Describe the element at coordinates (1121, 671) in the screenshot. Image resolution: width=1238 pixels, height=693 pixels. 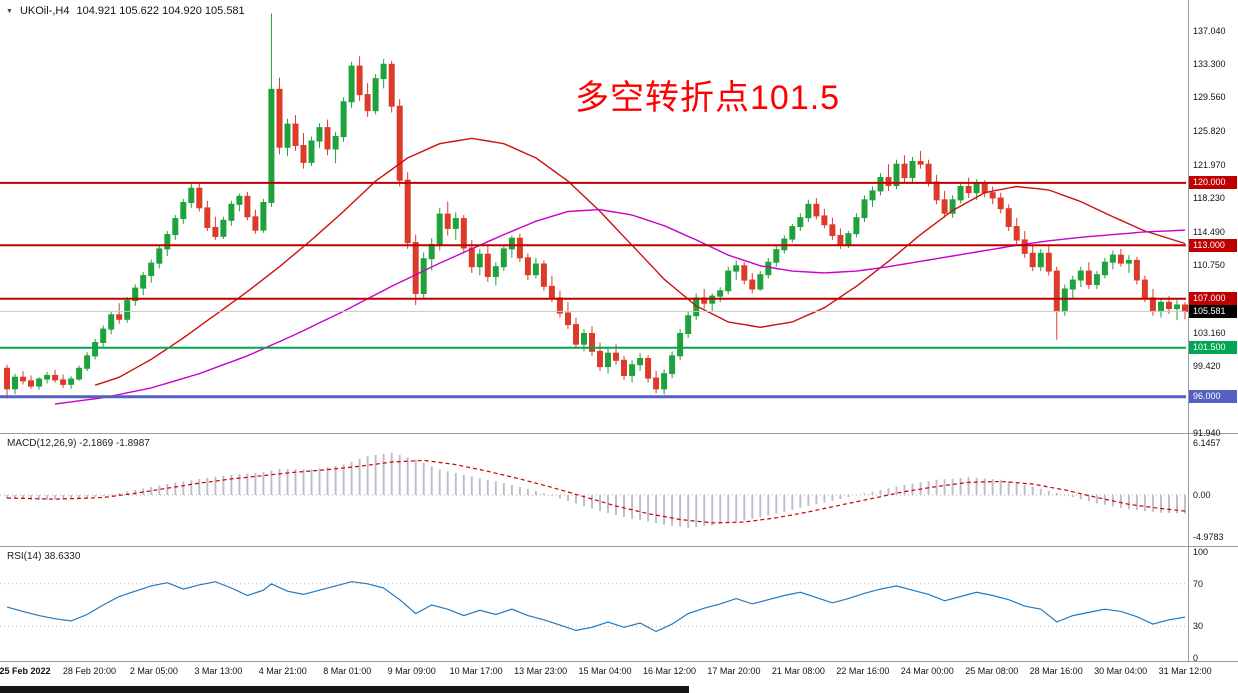
I see `time-label: 30 Mar 04:00` at that location.